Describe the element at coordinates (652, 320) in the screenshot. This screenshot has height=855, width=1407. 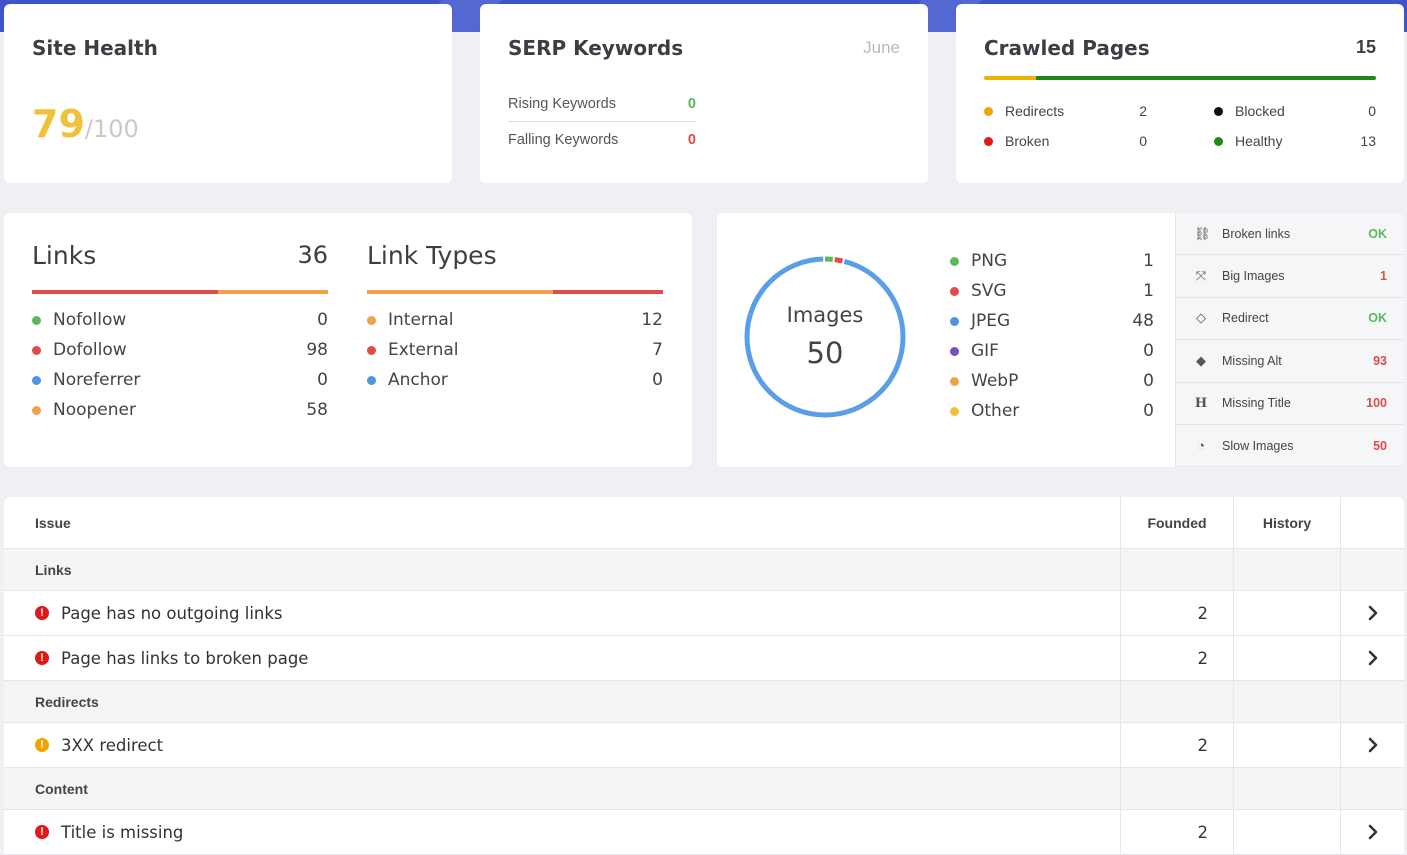
I see `list-value: 12` at that location.